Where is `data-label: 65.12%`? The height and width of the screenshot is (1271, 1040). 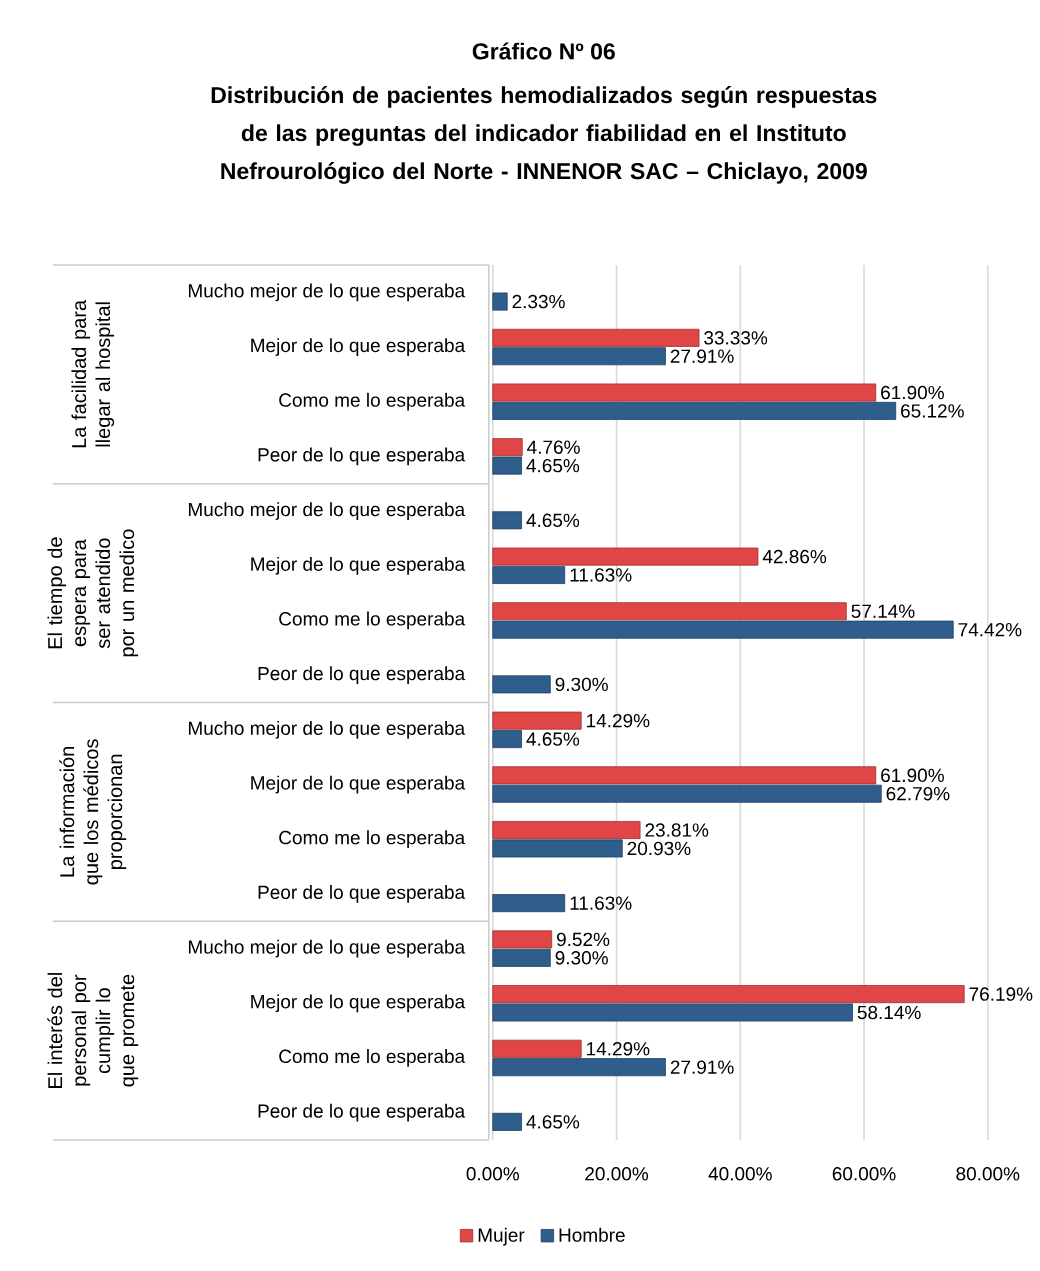 data-label: 65.12% is located at coordinates (932, 411).